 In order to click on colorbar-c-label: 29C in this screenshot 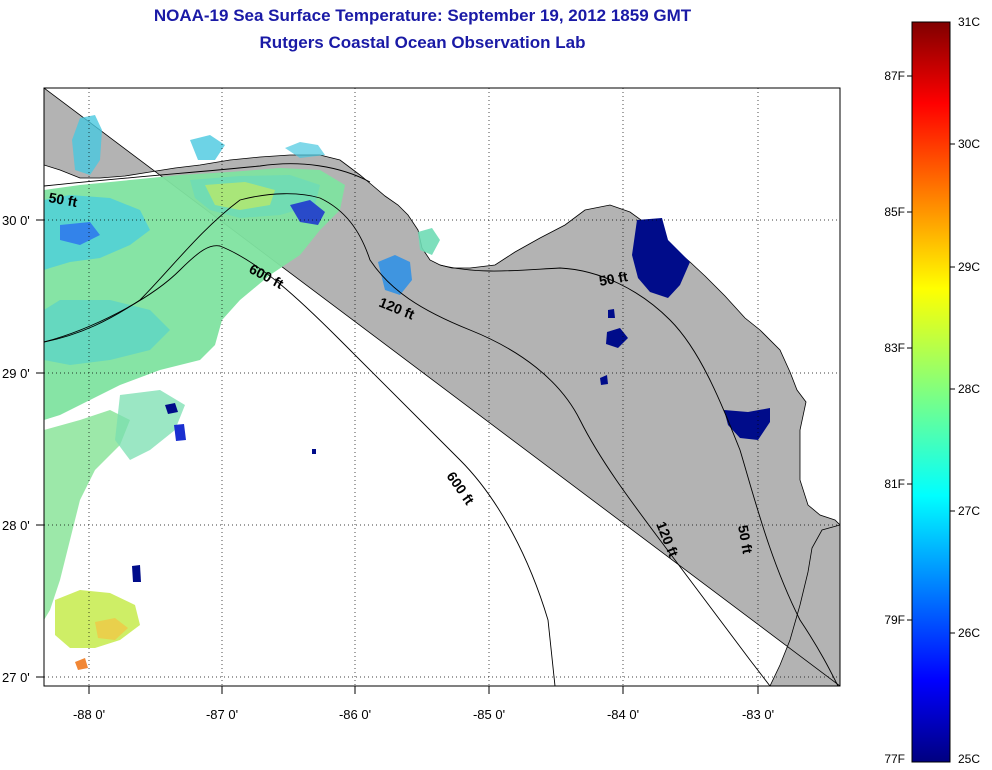, I will do `click(969, 267)`.